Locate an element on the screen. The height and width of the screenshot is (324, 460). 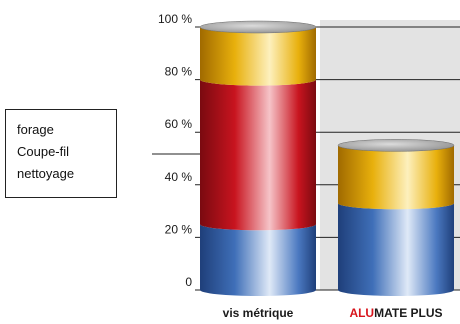
legend-item: forage is located at coordinates (35, 129).